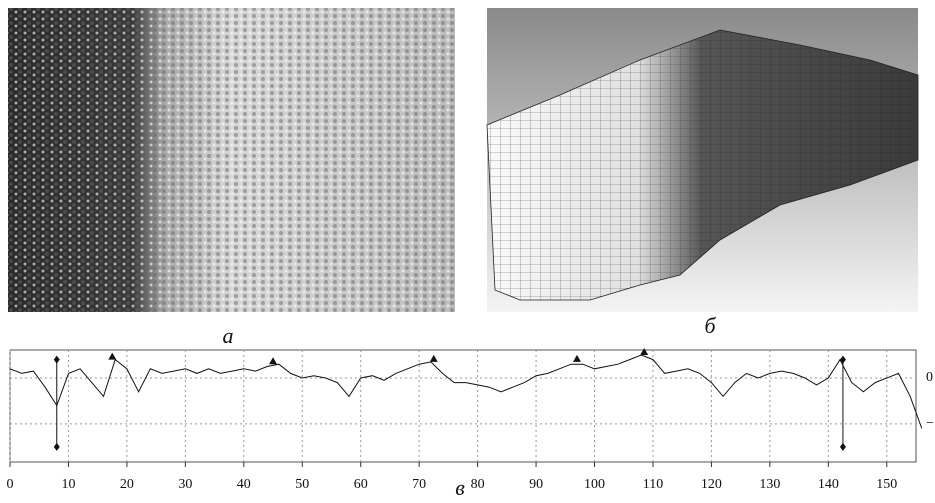 This screenshot has width=935, height=503. Describe the element at coordinates (536, 484) in the screenshot. I see `x-tick-label: 90` at that location.